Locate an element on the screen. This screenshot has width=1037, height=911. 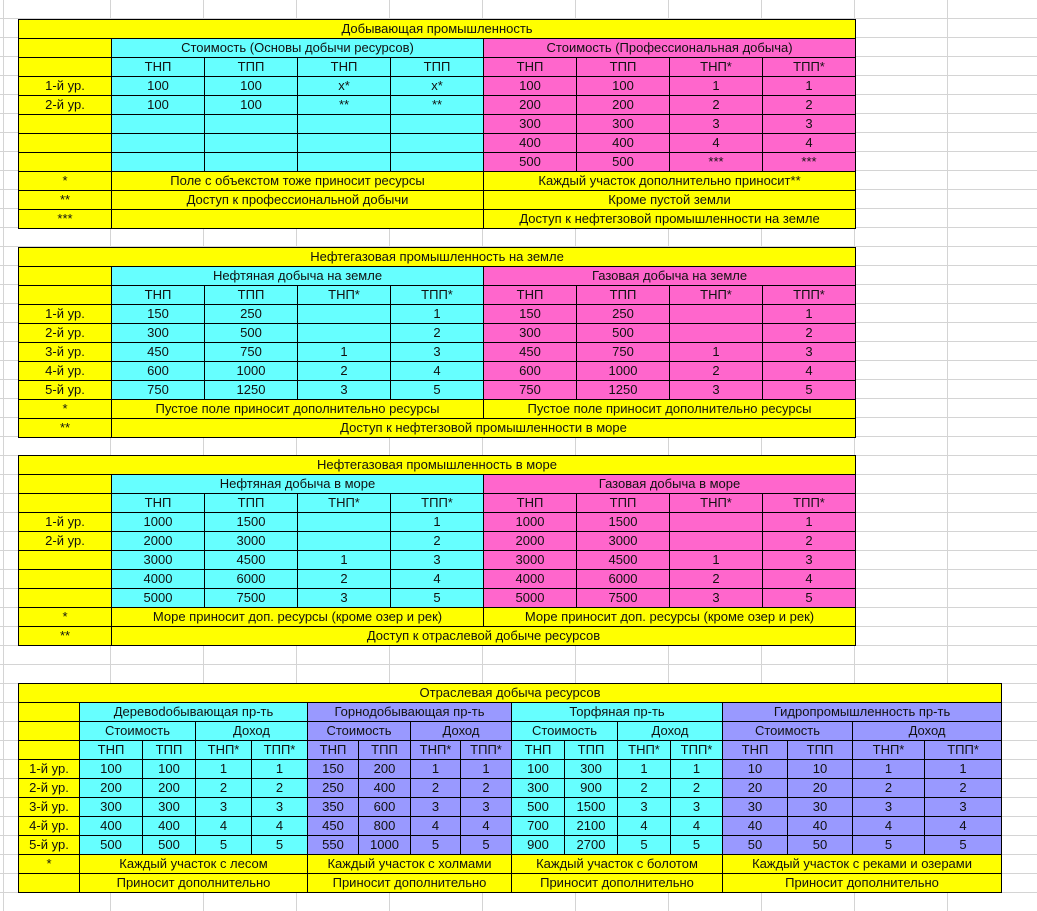
value-cell: 800 is located at coordinates (384, 826).